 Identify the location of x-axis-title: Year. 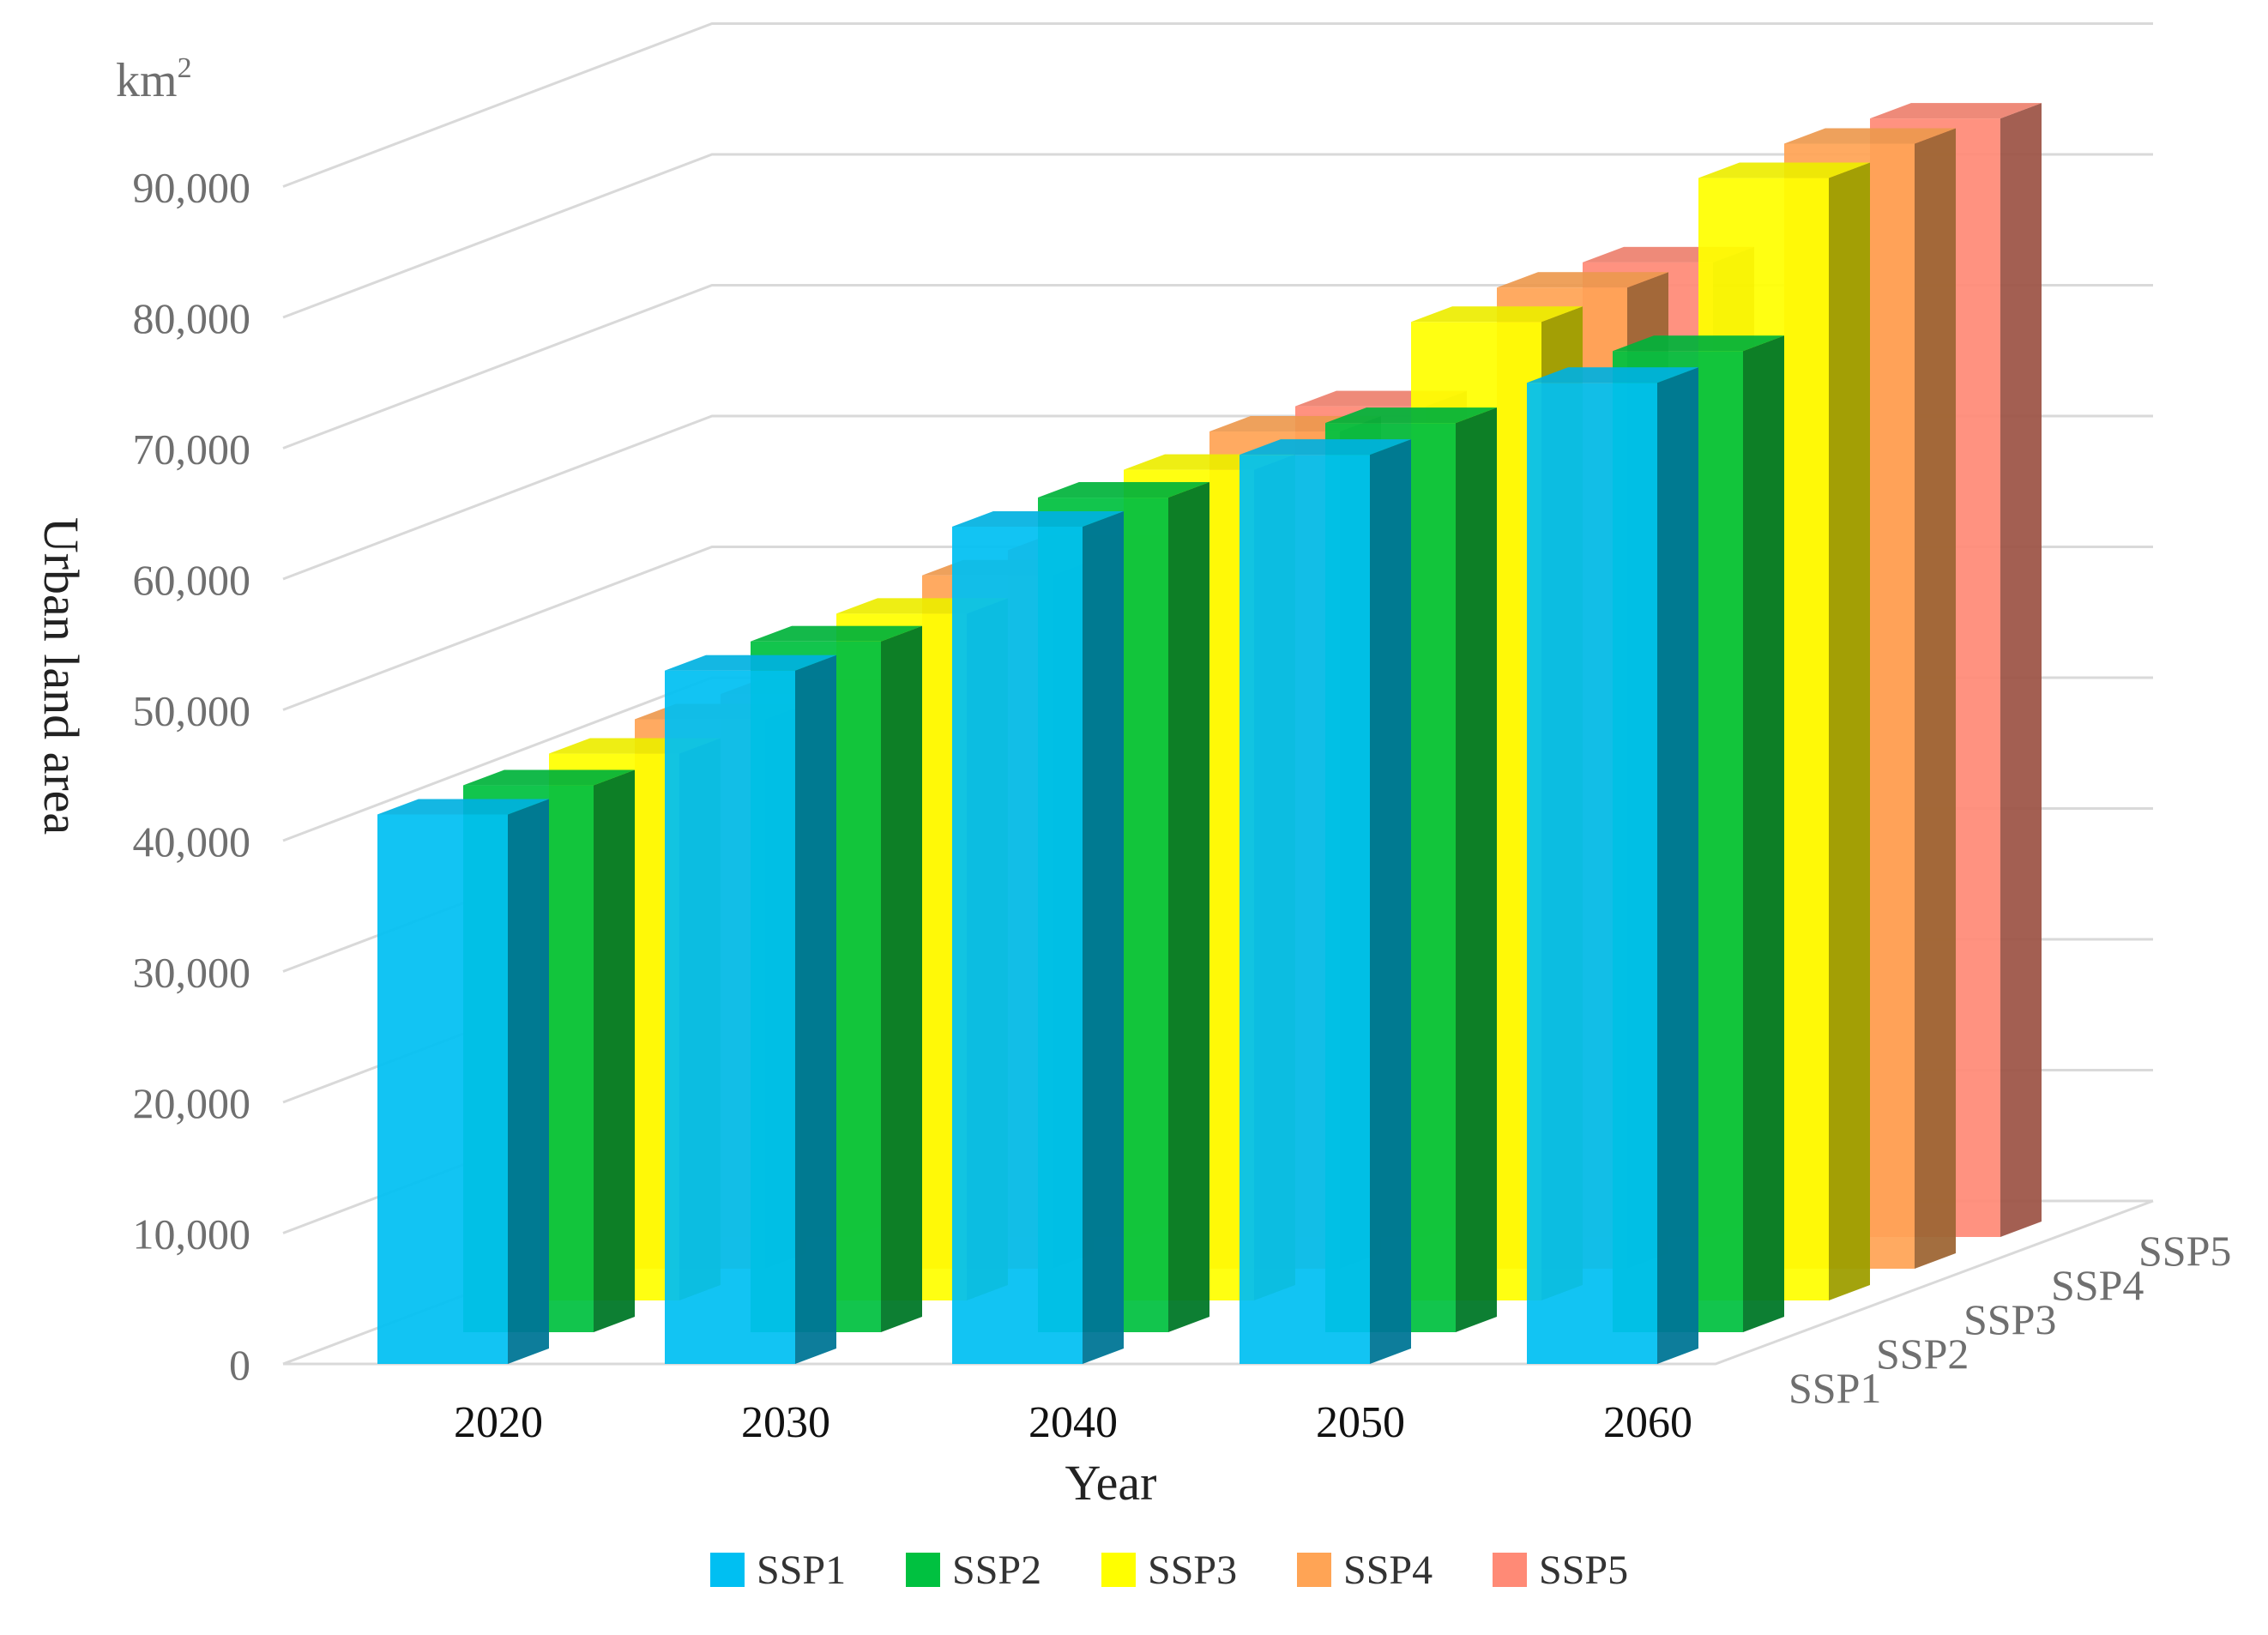
(1111, 1483).